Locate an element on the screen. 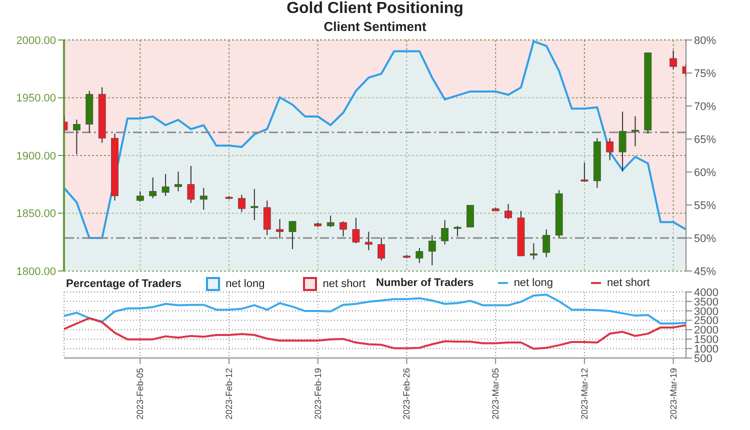 This screenshot has width=750, height=430. y2-tick-label: 55% is located at coordinates (705, 206).